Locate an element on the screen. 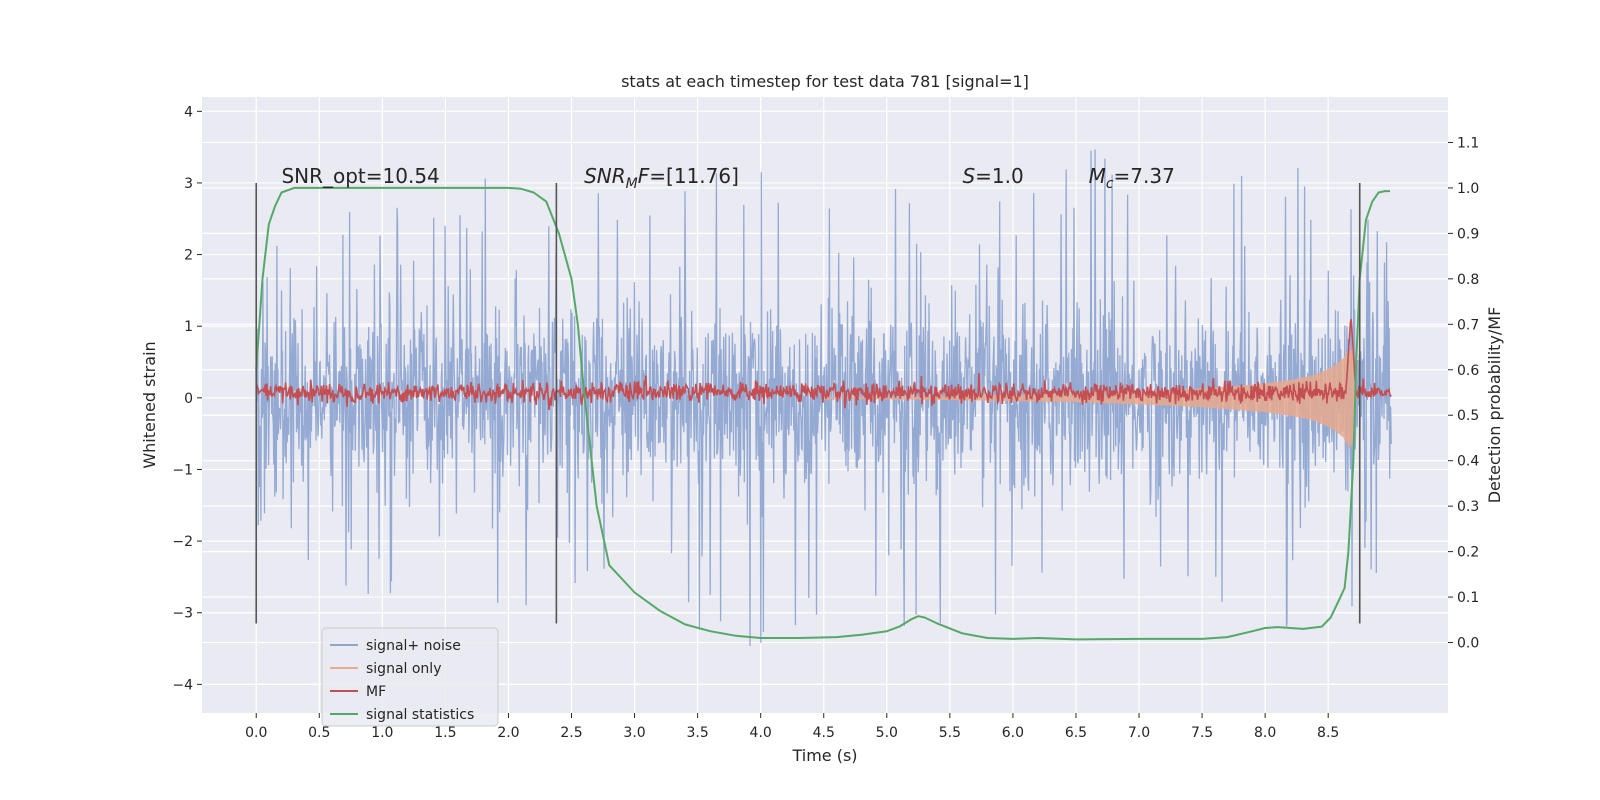 This screenshot has width=1600, height=800. x-tick-label: 5.0 is located at coordinates (887, 733).